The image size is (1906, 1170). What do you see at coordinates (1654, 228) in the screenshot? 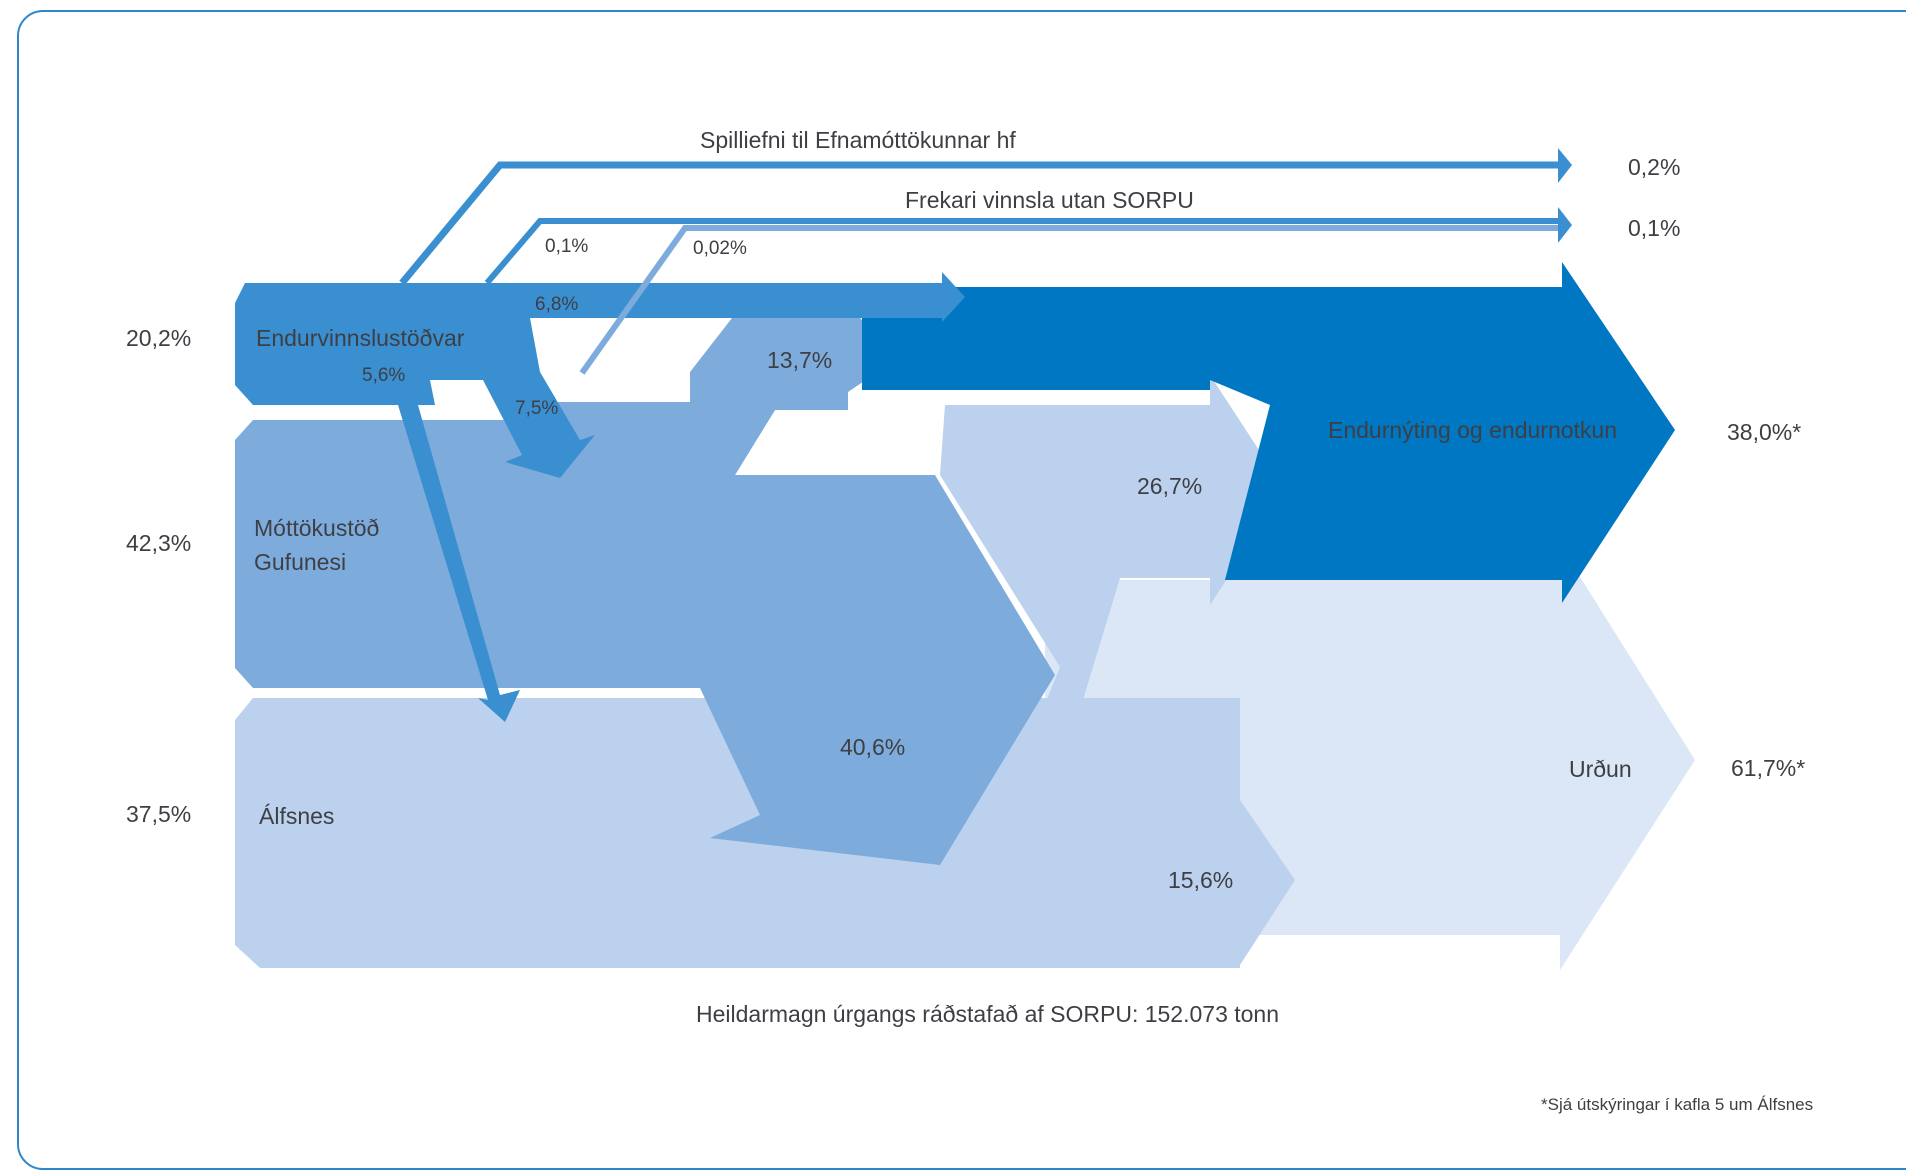
I see `external-frekari-share: 0,1%` at bounding box center [1654, 228].